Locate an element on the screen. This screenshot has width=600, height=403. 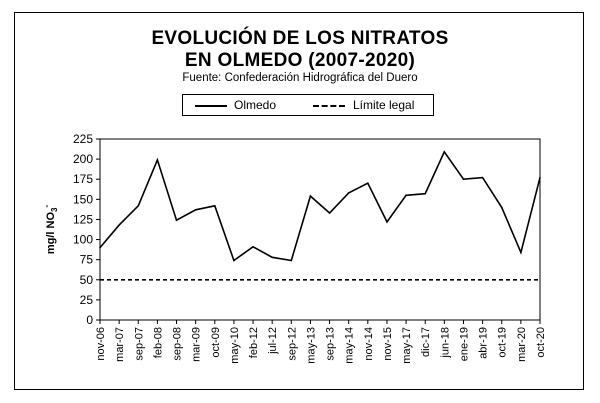
x-tick-label: may-17 is located at coordinates (407, 345).